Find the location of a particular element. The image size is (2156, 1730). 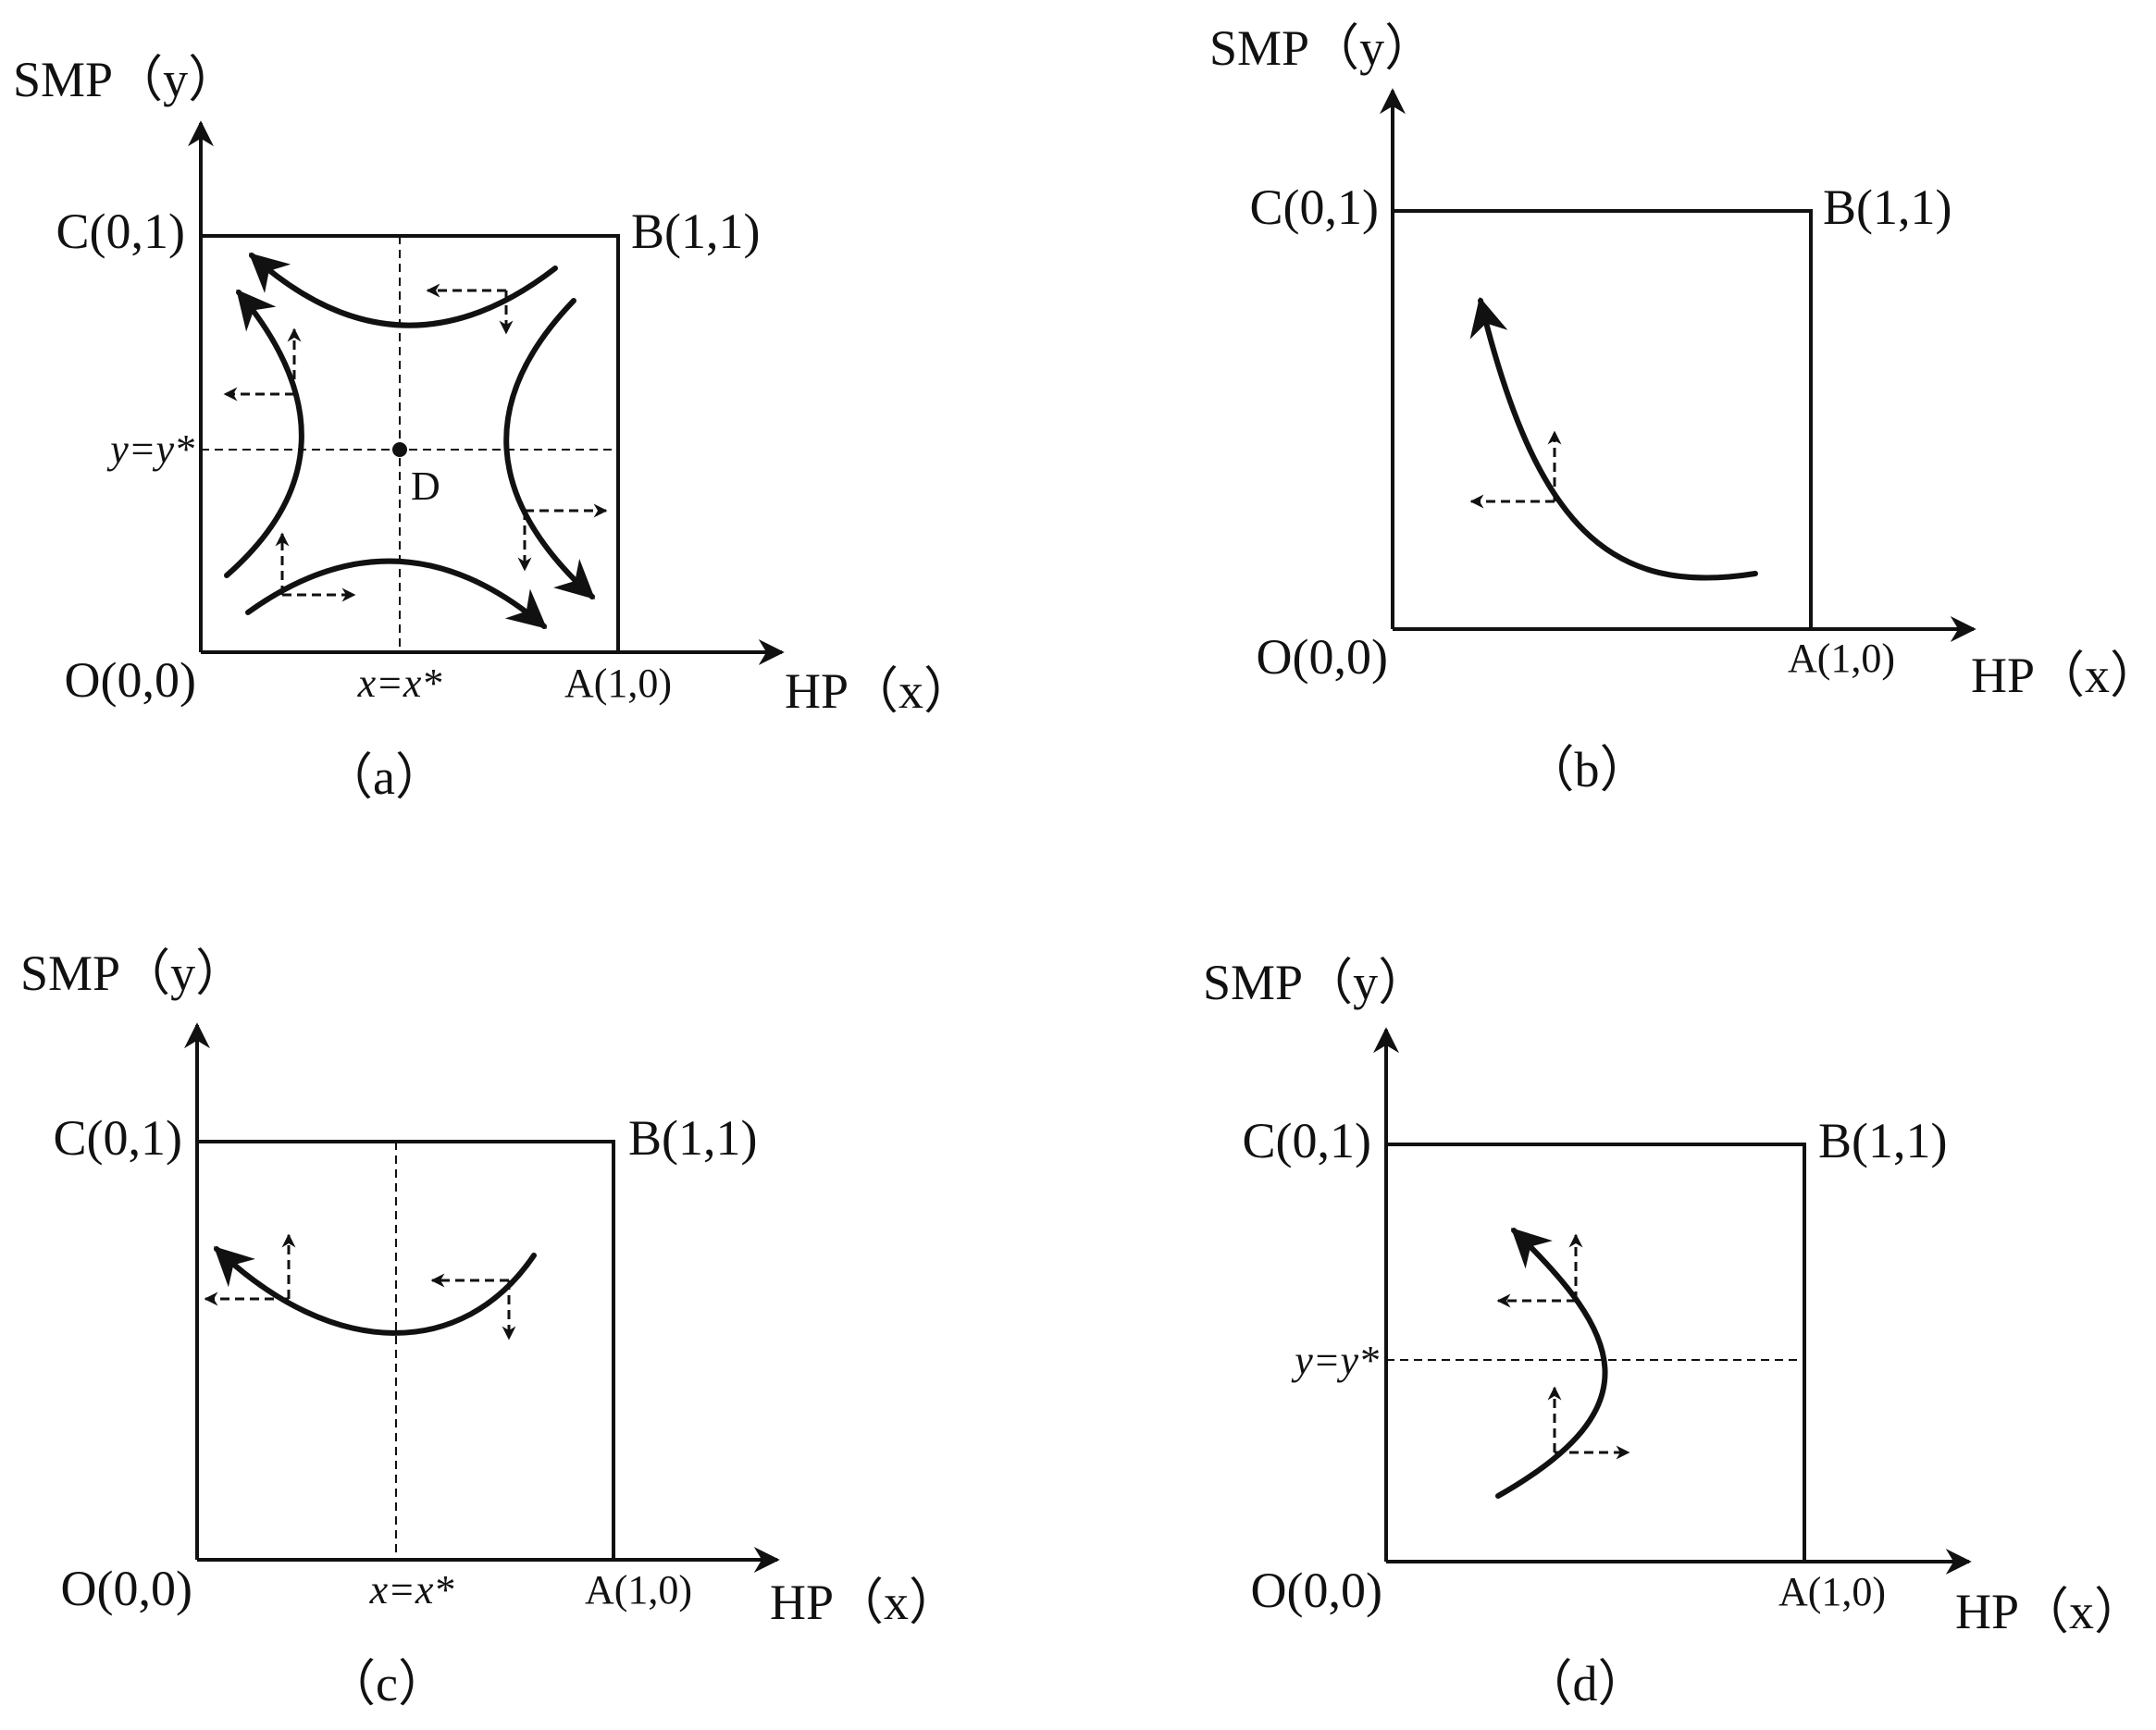

panel-d-origin: O(0,0) is located at coordinates (1316, 1591).